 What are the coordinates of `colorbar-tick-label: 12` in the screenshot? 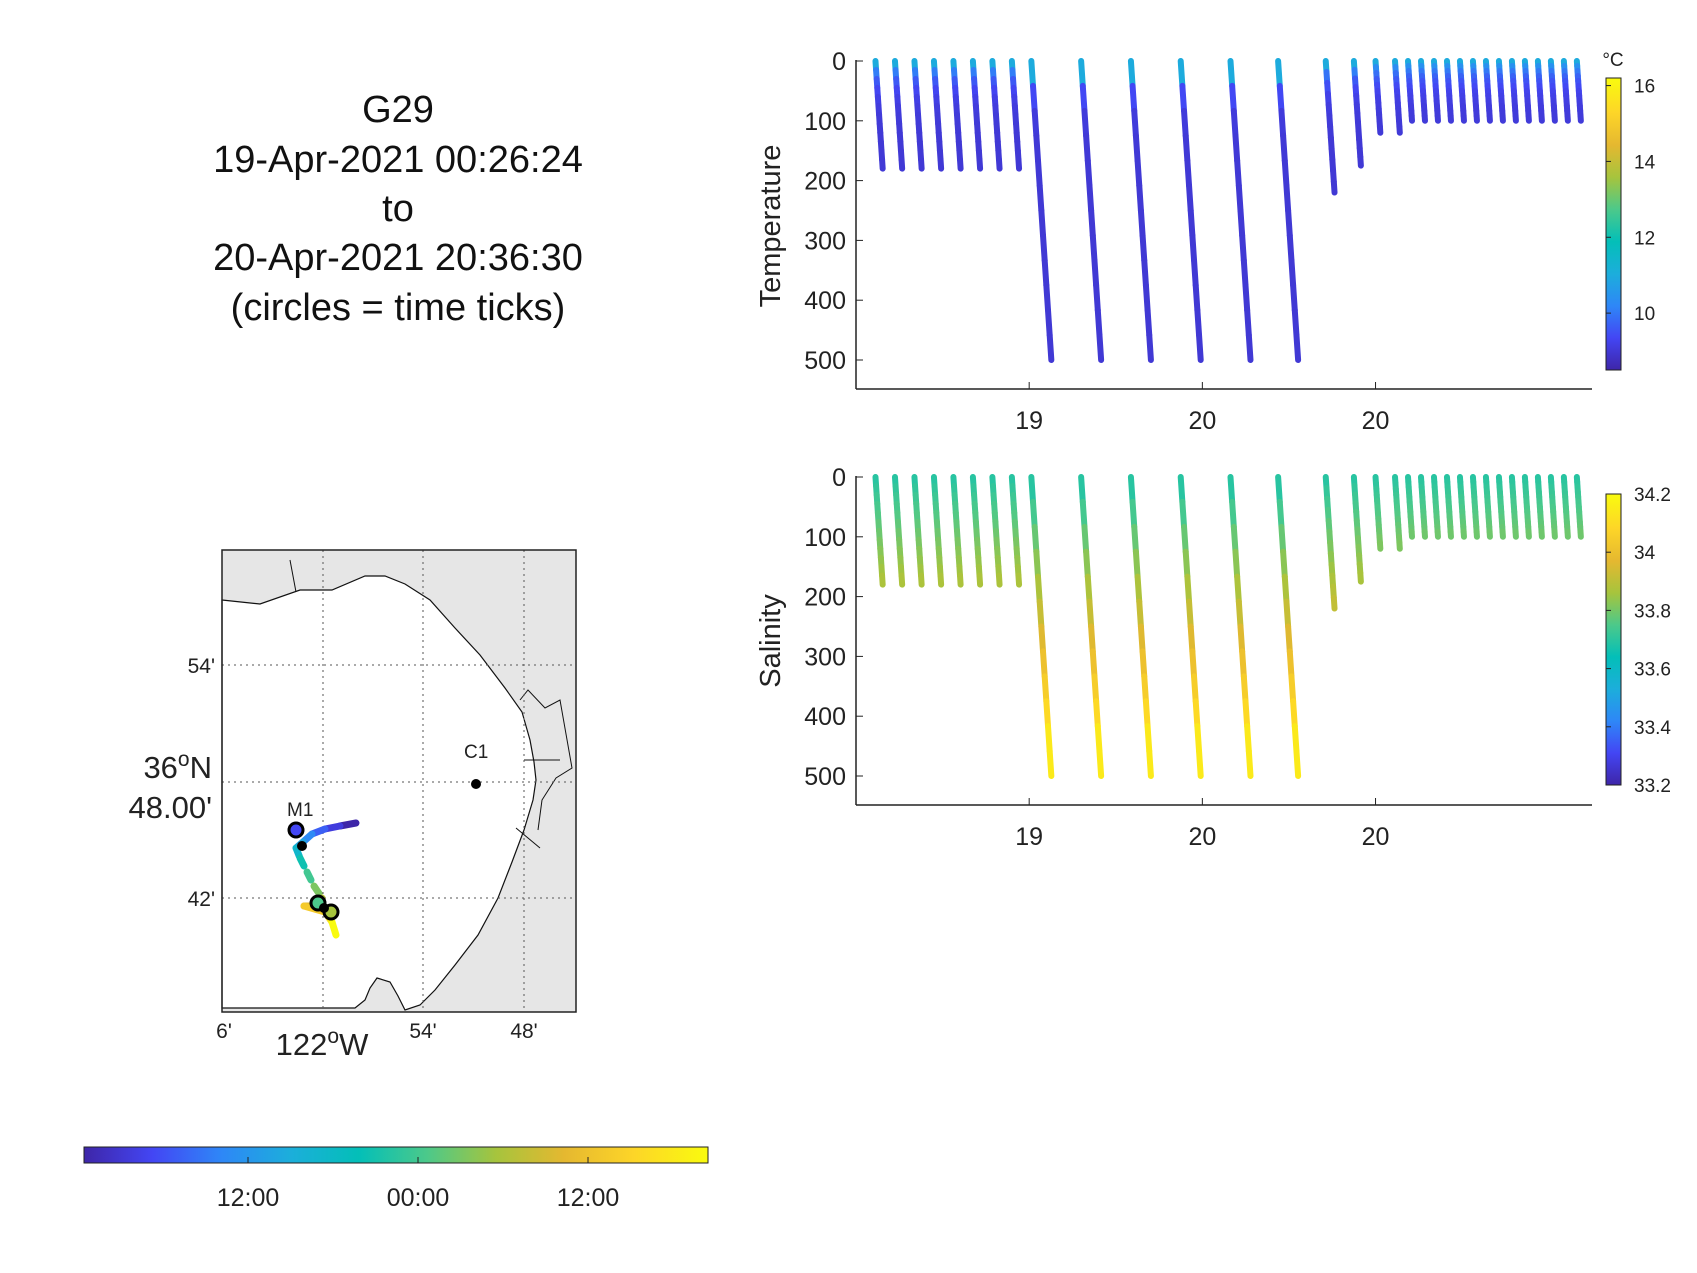 It's located at (1644, 238).